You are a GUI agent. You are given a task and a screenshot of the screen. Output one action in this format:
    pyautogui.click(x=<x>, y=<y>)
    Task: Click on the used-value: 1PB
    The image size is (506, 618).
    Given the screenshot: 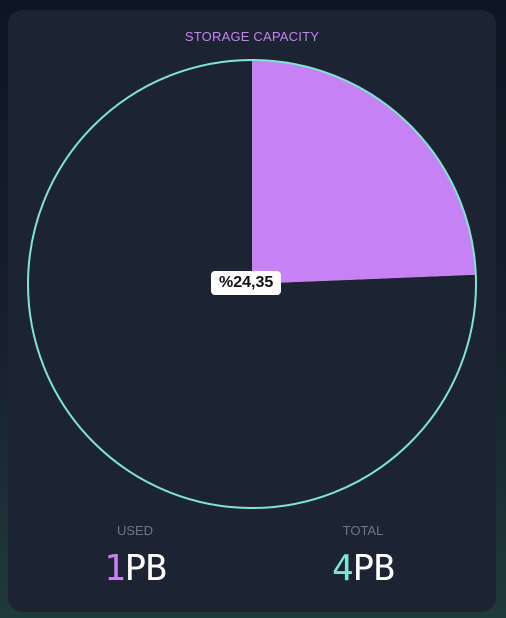 What is the action you would take?
    pyautogui.click(x=135, y=568)
    